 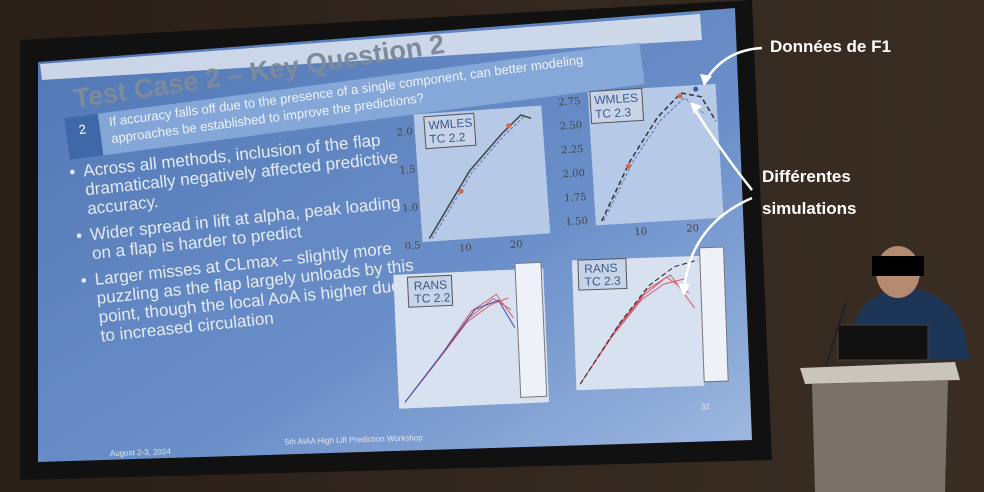 I want to click on redaction, so click(x=898, y=266).